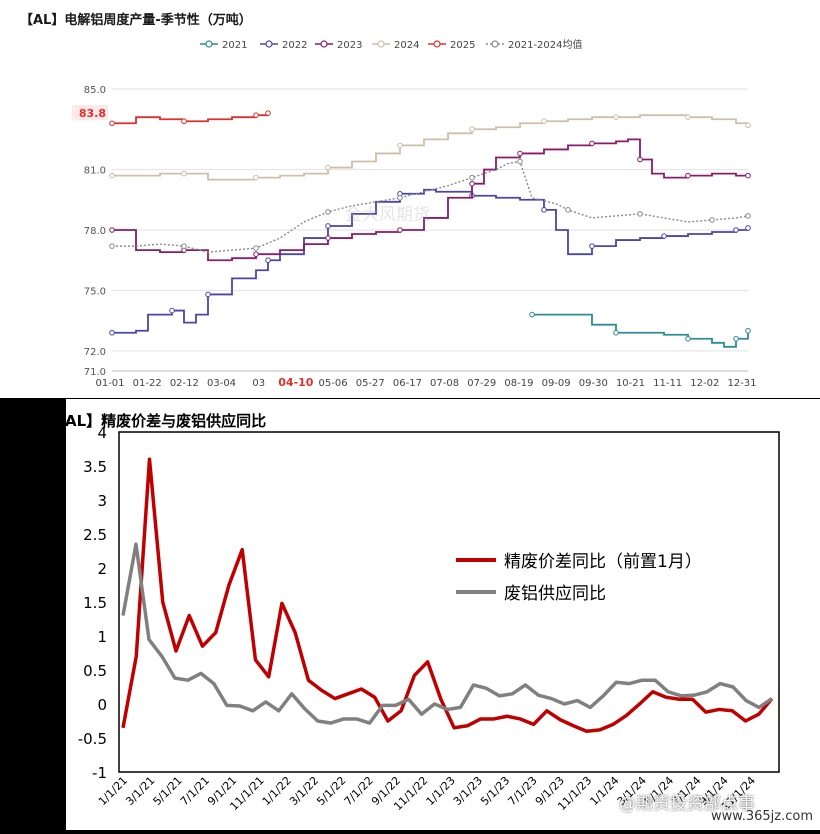 The width and height of the screenshot is (820, 834). I want to click on highlight-label: 83.8, so click(92, 113).